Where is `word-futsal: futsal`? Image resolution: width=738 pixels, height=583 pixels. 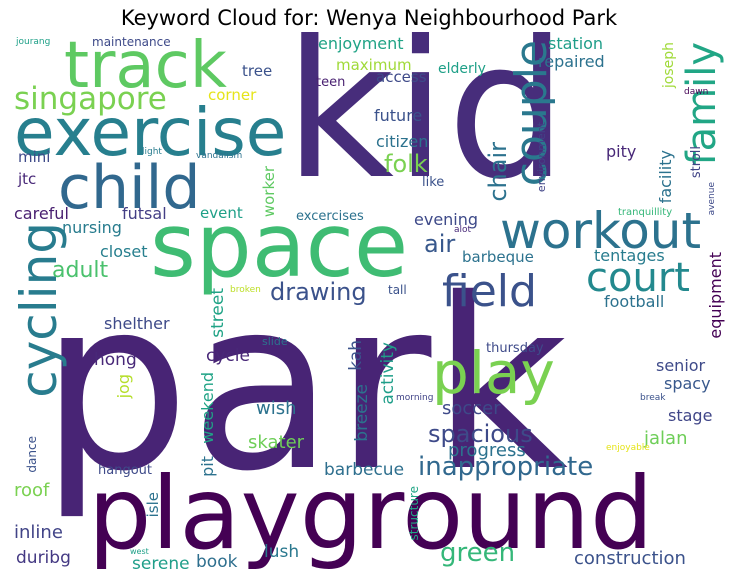
word-futsal: futsal is located at coordinates (144, 213).